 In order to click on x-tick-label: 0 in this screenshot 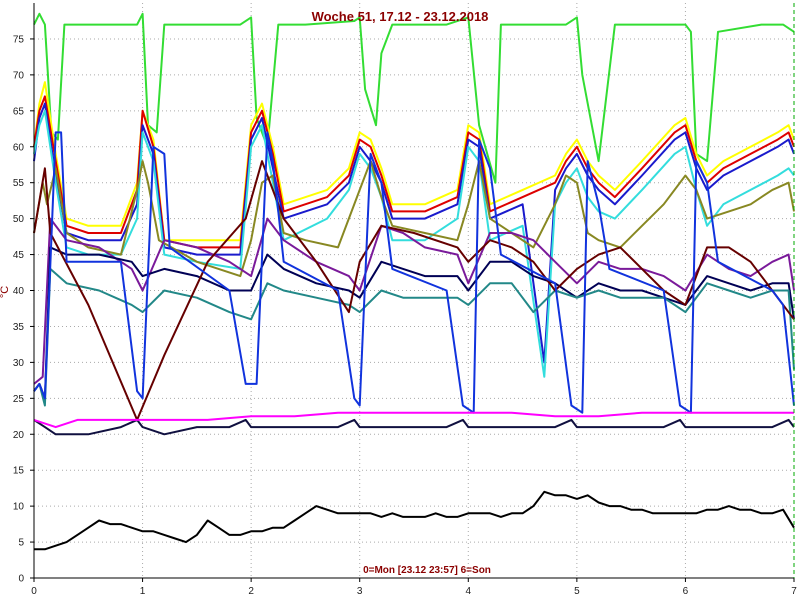, I will do `click(34, 591)`.